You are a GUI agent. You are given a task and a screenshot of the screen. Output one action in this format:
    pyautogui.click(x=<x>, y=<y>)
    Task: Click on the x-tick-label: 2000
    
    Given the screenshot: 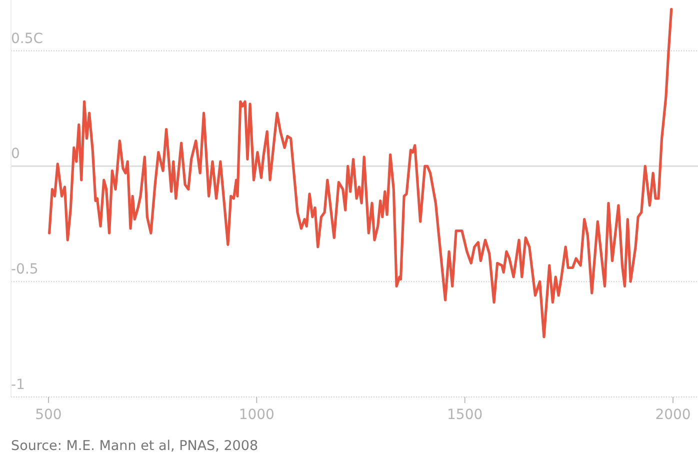 What is the action you would take?
    pyautogui.click(x=673, y=415)
    